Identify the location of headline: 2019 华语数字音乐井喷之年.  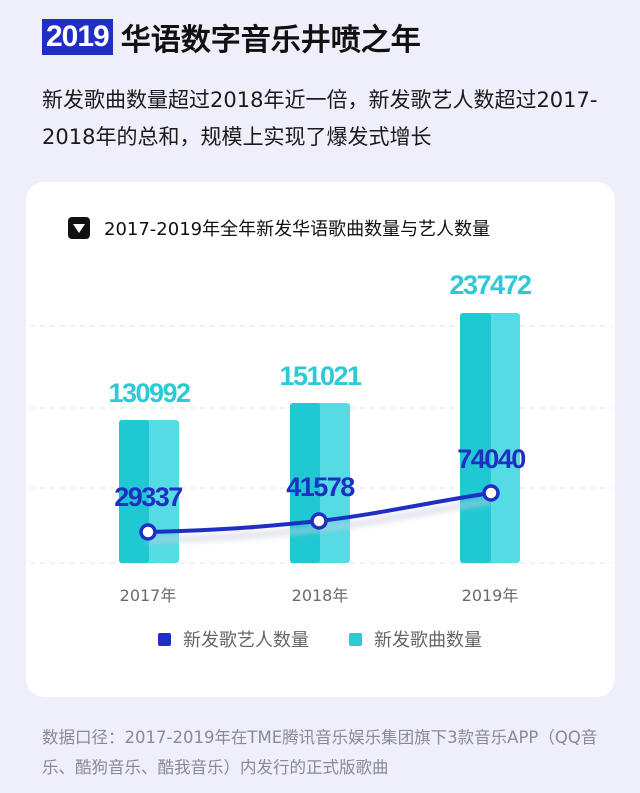
(231, 37).